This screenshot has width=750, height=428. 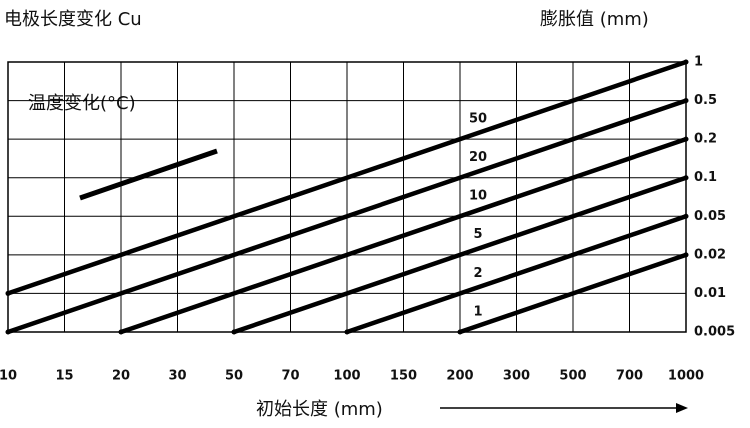 I want to click on x-axis-label: 初始长度 (mm), so click(x=319, y=409).